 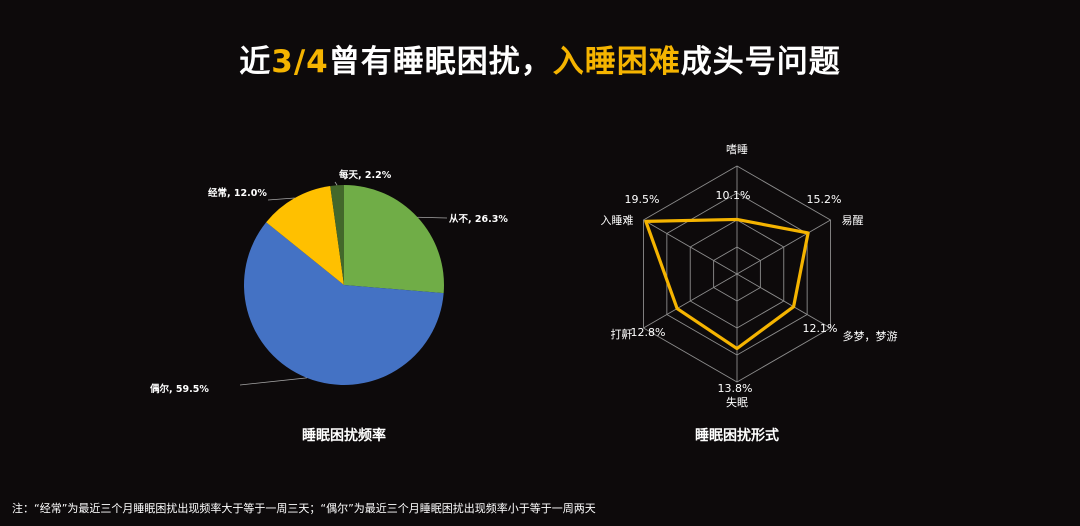 I want to click on pie-chart: 从不, 26.3% 偶尔, 59.5% 经常, 12.0% 每天, 2.2%, so click(x=329, y=282).